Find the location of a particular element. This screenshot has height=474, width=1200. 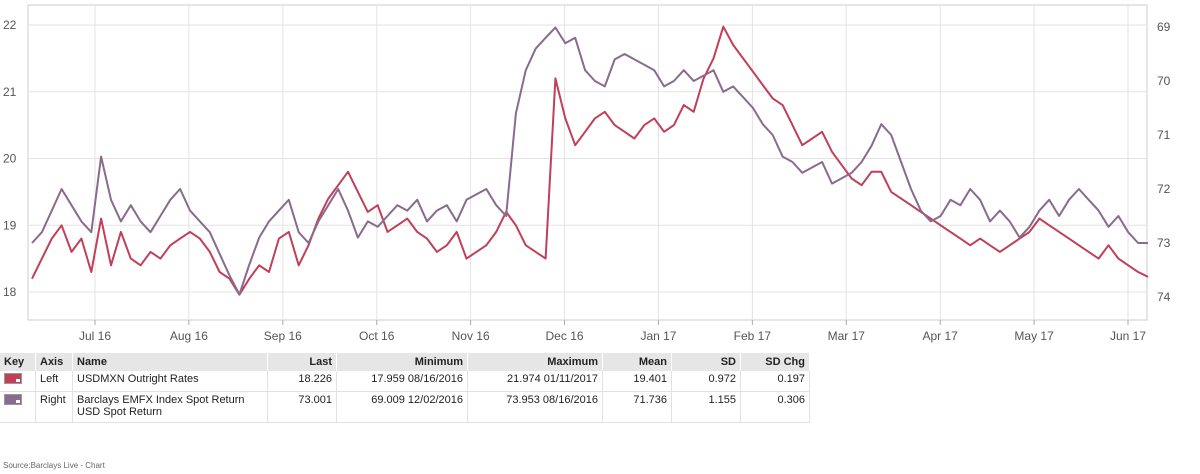

last-cell: 18.226 is located at coordinates (302, 381).